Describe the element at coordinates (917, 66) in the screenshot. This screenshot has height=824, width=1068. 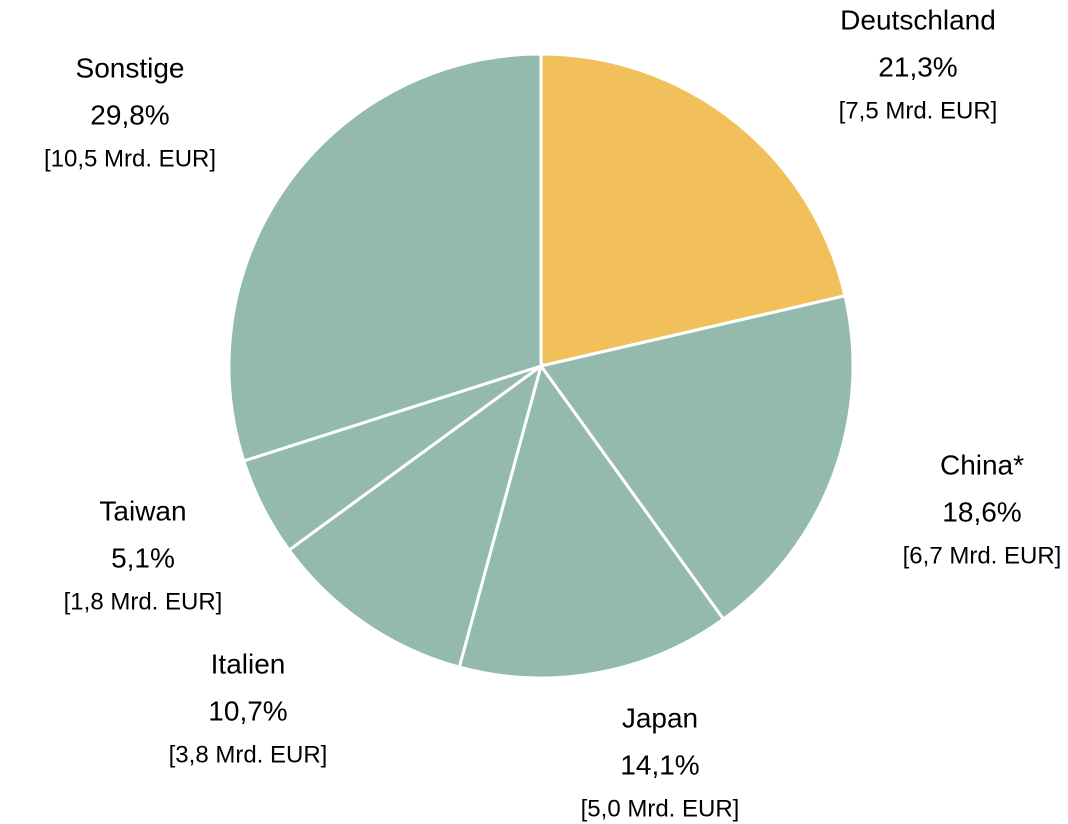
I see `value-label: 21,3%` at that location.